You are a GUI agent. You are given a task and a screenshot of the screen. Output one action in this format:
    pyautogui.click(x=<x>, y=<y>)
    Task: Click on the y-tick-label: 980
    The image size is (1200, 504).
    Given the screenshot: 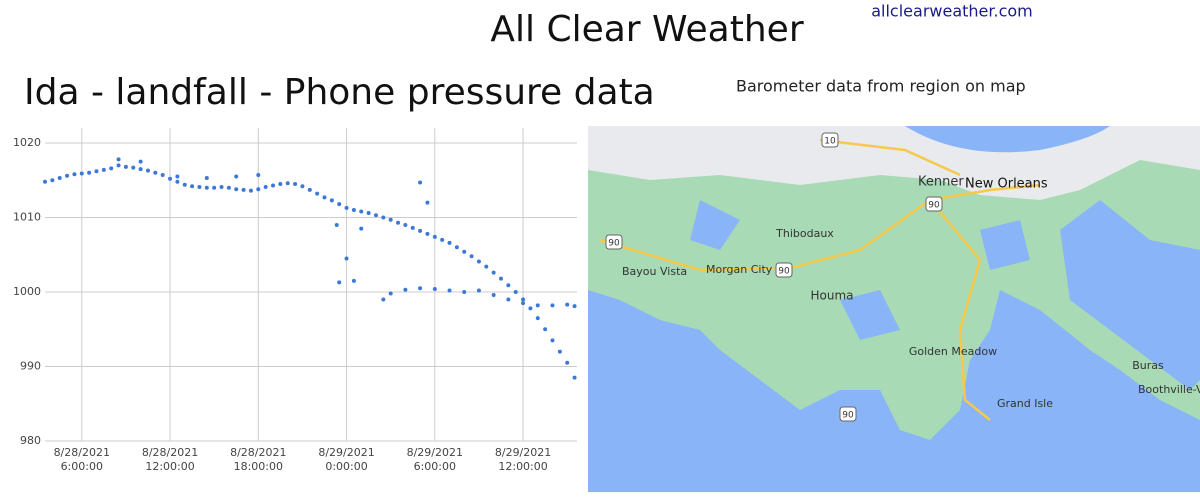 What is the action you would take?
    pyautogui.click(x=30, y=440)
    